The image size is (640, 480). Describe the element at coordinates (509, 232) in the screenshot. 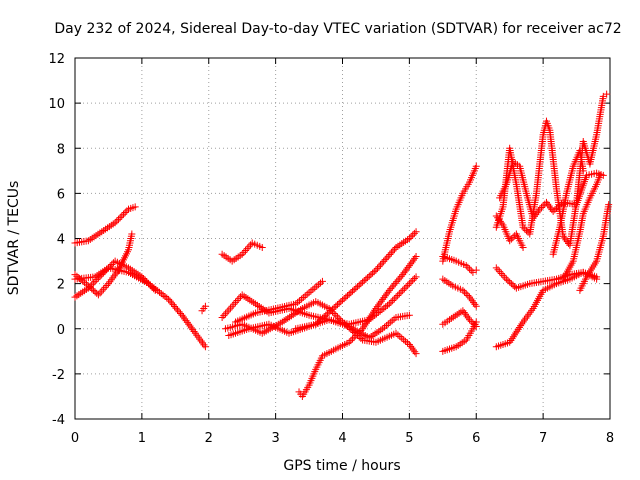

I see `series-s22` at that location.